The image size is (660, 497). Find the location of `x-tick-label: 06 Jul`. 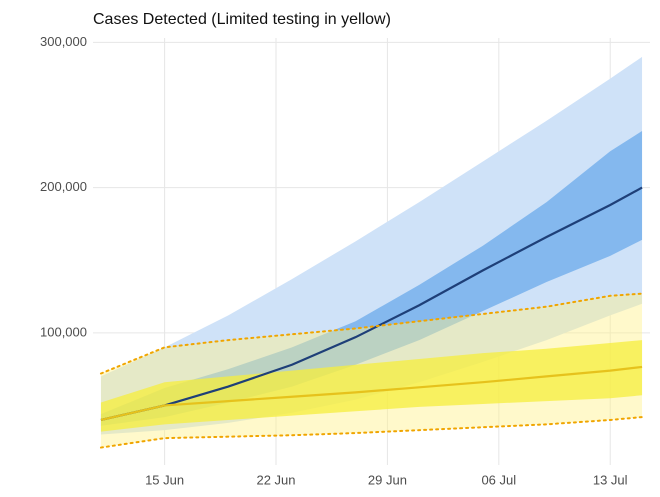

x-tick-label: 06 Jul is located at coordinates (498, 479).